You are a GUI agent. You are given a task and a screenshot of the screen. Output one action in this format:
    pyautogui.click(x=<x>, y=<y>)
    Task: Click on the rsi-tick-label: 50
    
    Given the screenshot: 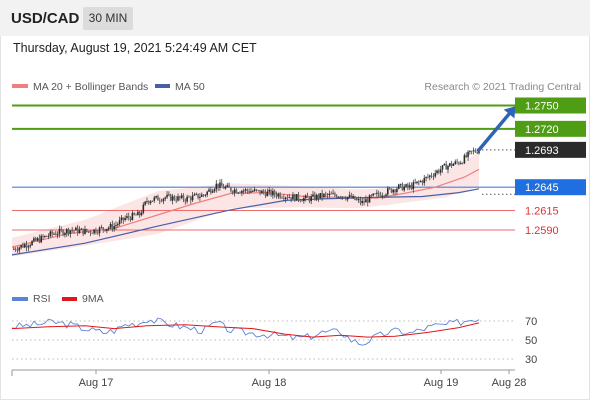 What is the action you would take?
    pyautogui.click(x=531, y=341)
    